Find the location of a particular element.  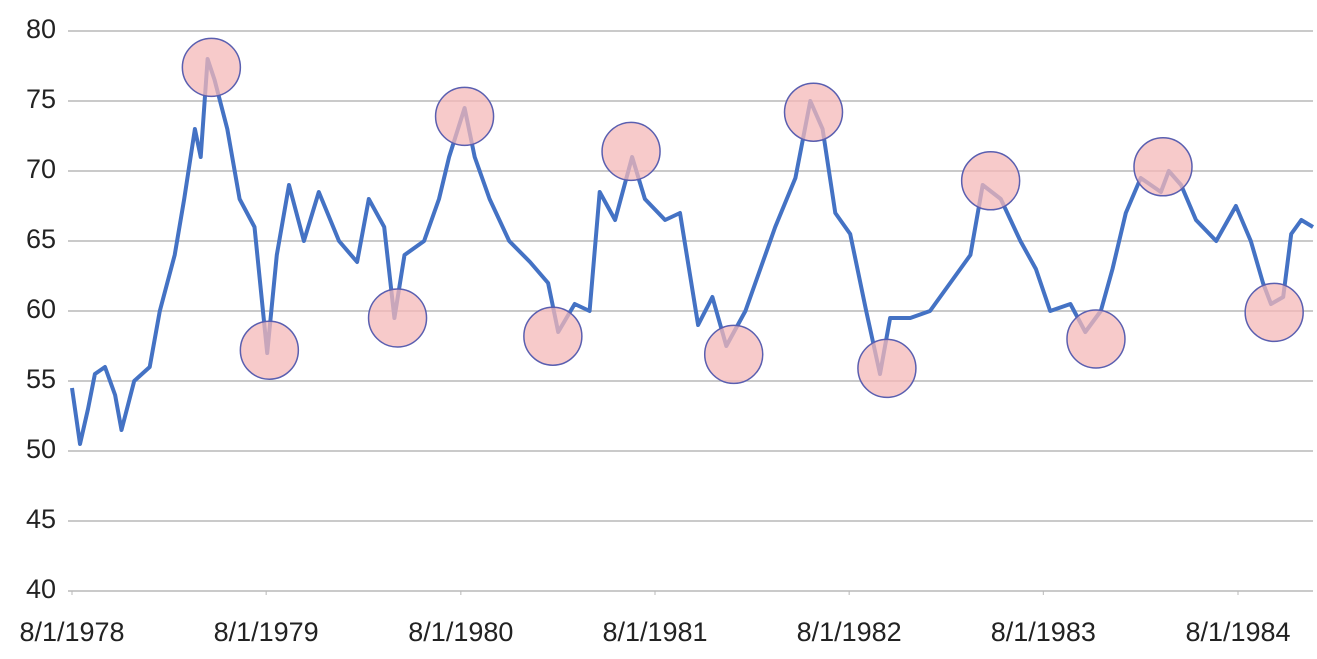

y-tick-label: 70 is located at coordinates (41, 169).